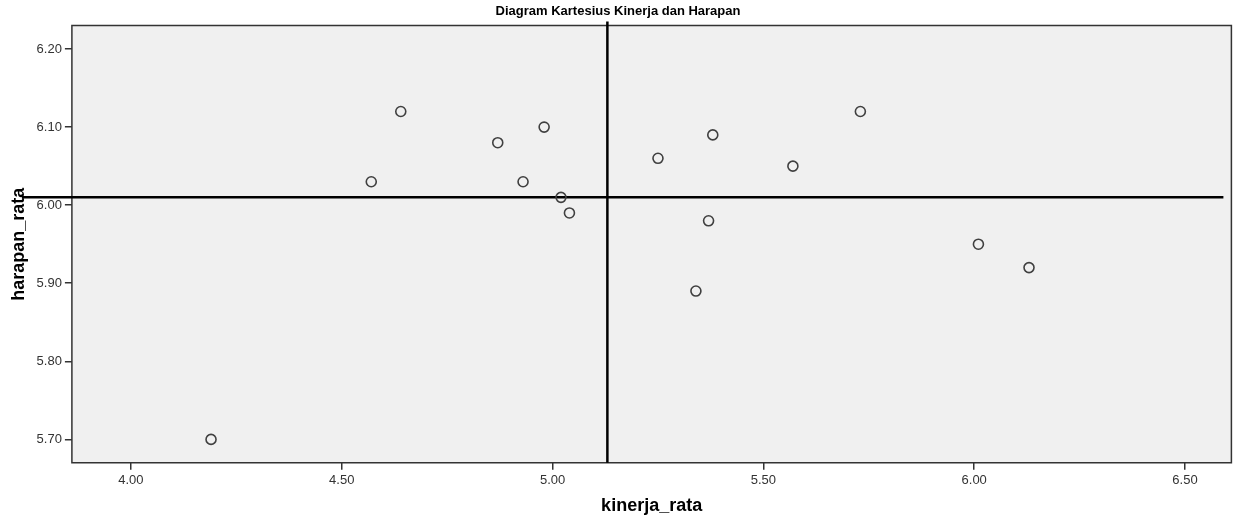 This screenshot has height=523, width=1238. I want to click on chart-title: Diagram Kartesius Kinerja dan Harapan, so click(618, 11).